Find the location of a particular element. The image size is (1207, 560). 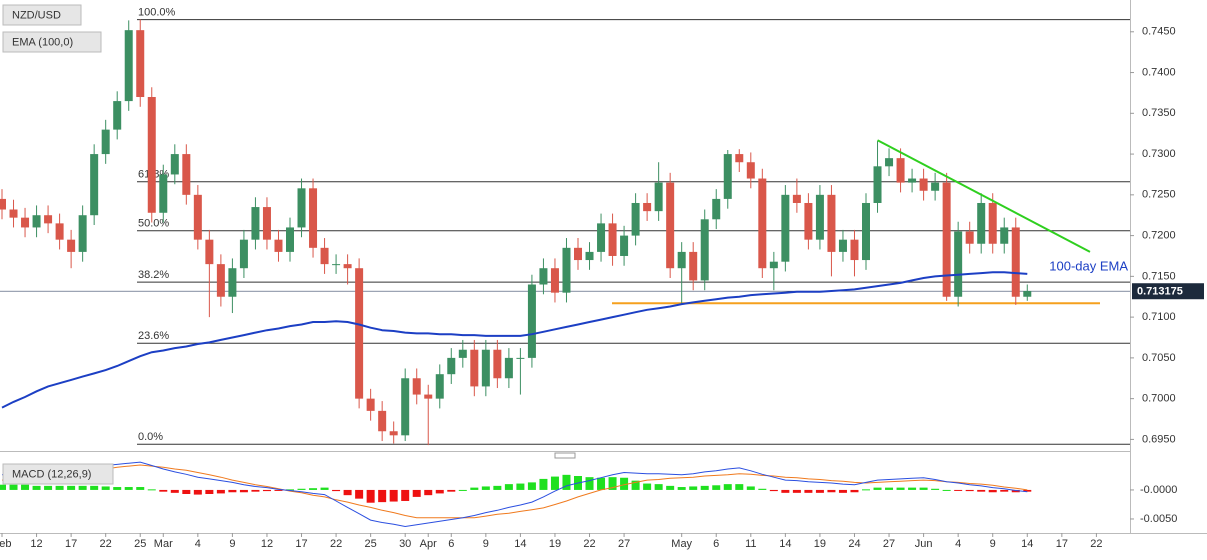

x-tick-label: Feb is located at coordinates (5, 544).